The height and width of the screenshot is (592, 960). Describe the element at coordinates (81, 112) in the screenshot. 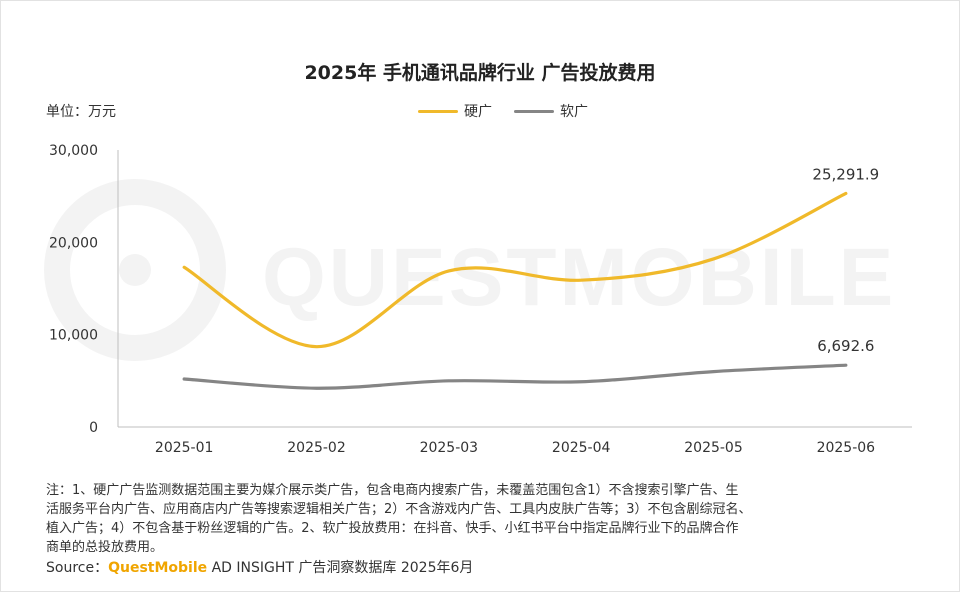

I see `unit-label: 单位：万元` at that location.